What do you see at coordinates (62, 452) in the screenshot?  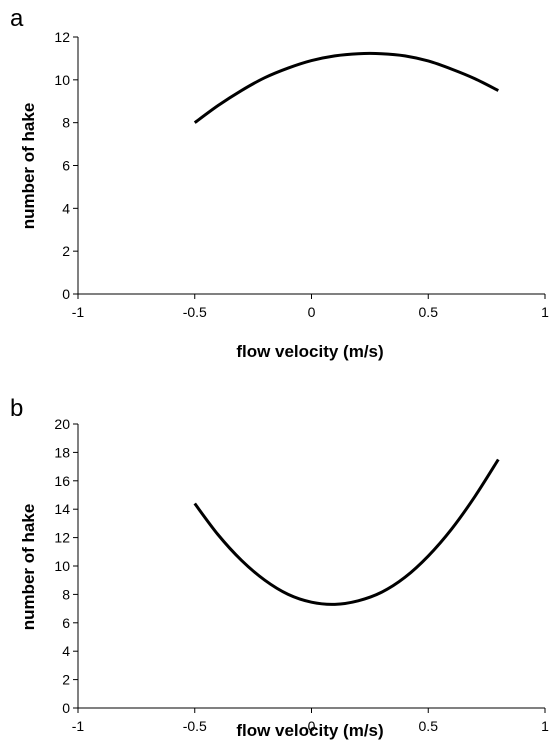 I see `panel-b-y-tick-label: 18` at bounding box center [62, 452].